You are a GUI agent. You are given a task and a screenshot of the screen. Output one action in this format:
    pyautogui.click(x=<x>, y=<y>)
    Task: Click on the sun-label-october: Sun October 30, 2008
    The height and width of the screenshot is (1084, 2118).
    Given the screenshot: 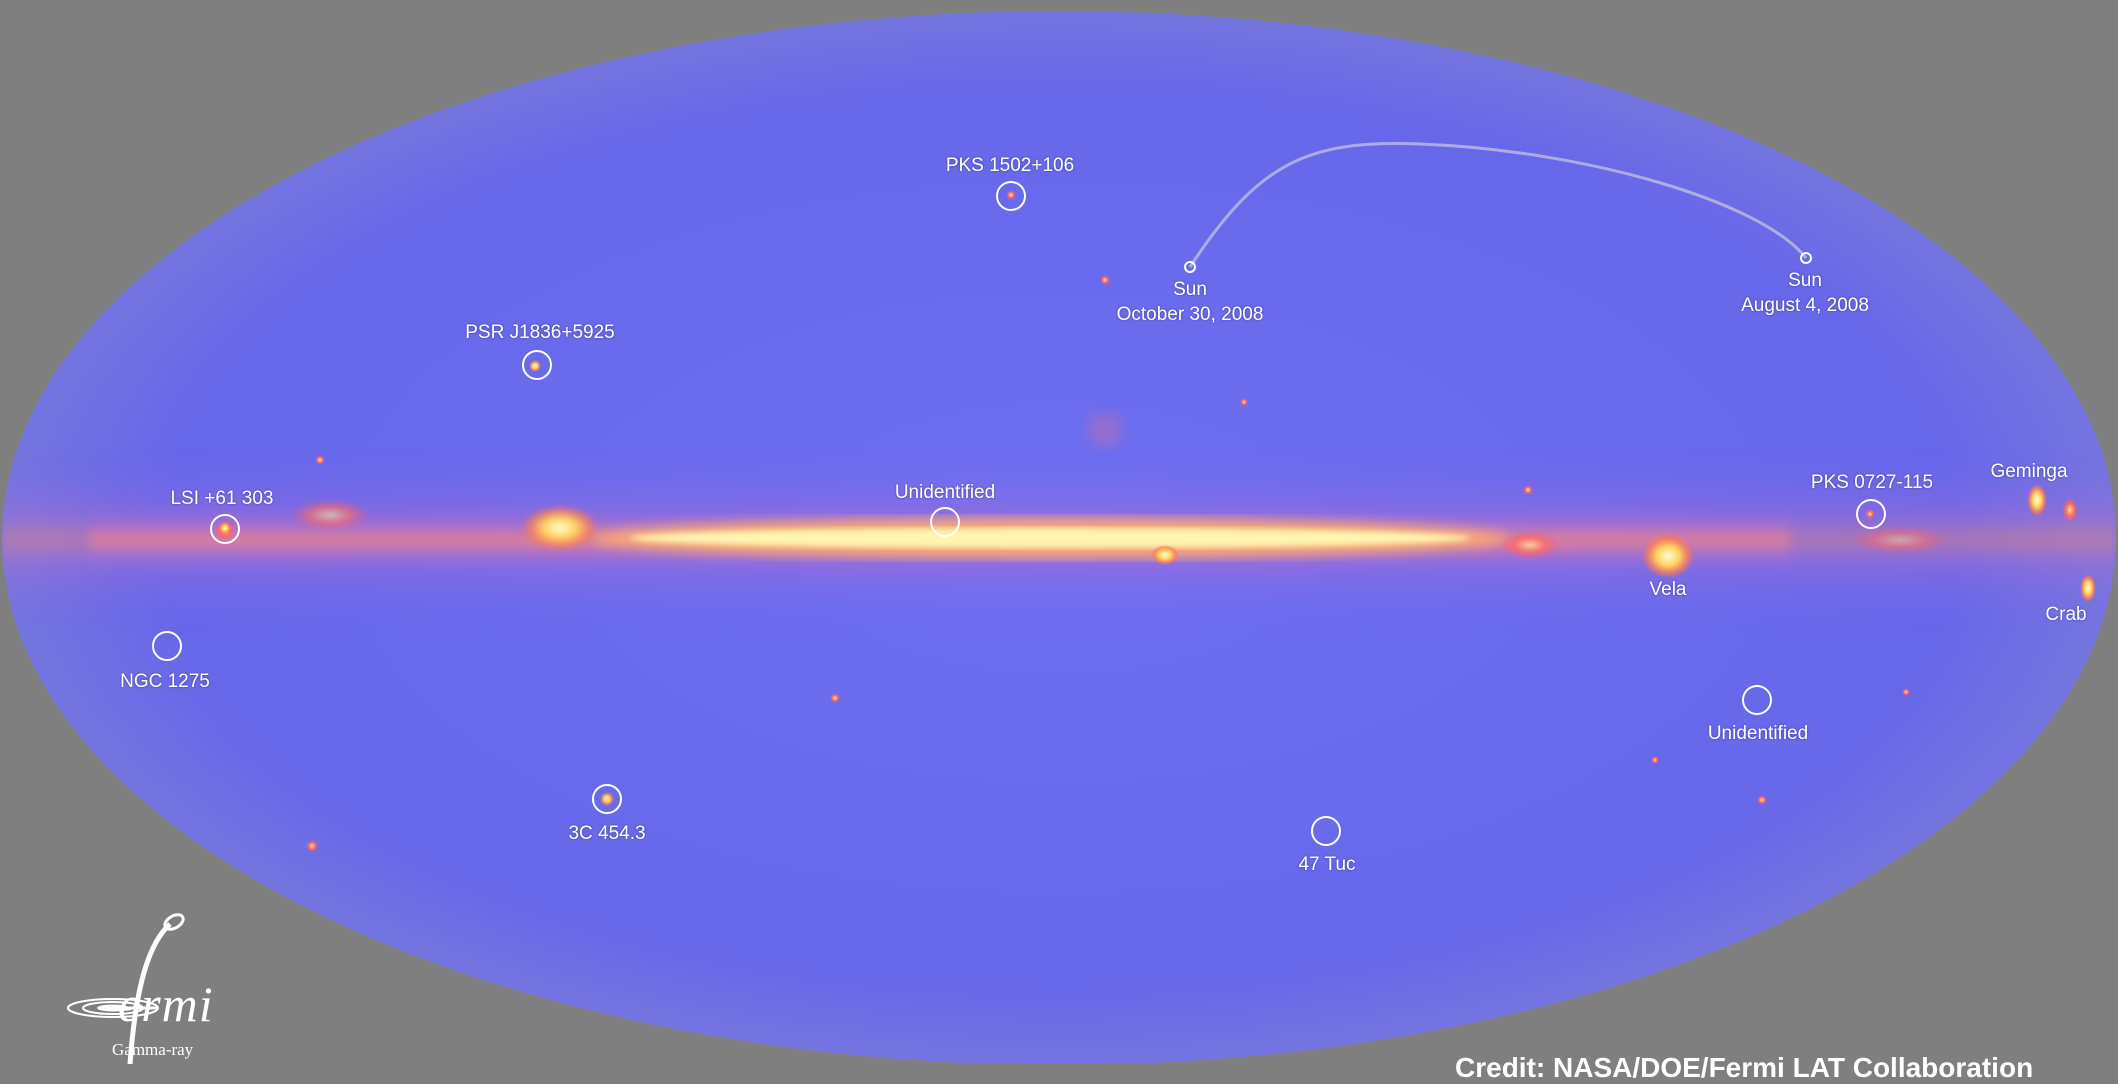 What is the action you would take?
    pyautogui.click(x=1190, y=302)
    